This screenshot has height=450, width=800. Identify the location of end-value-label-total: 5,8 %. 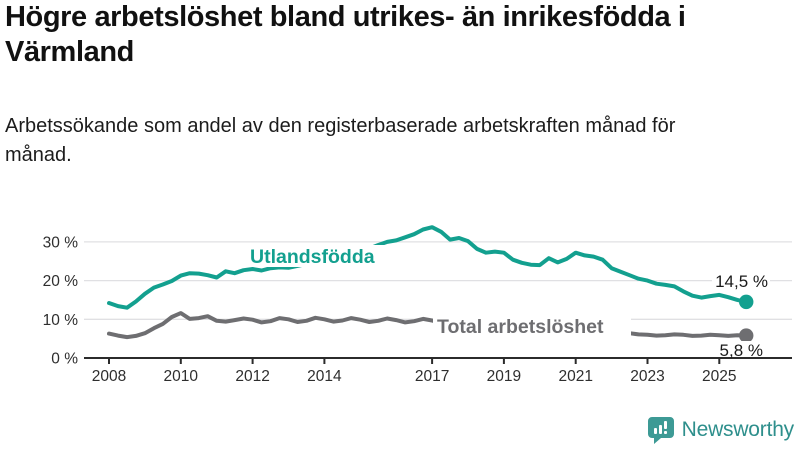
(741, 350).